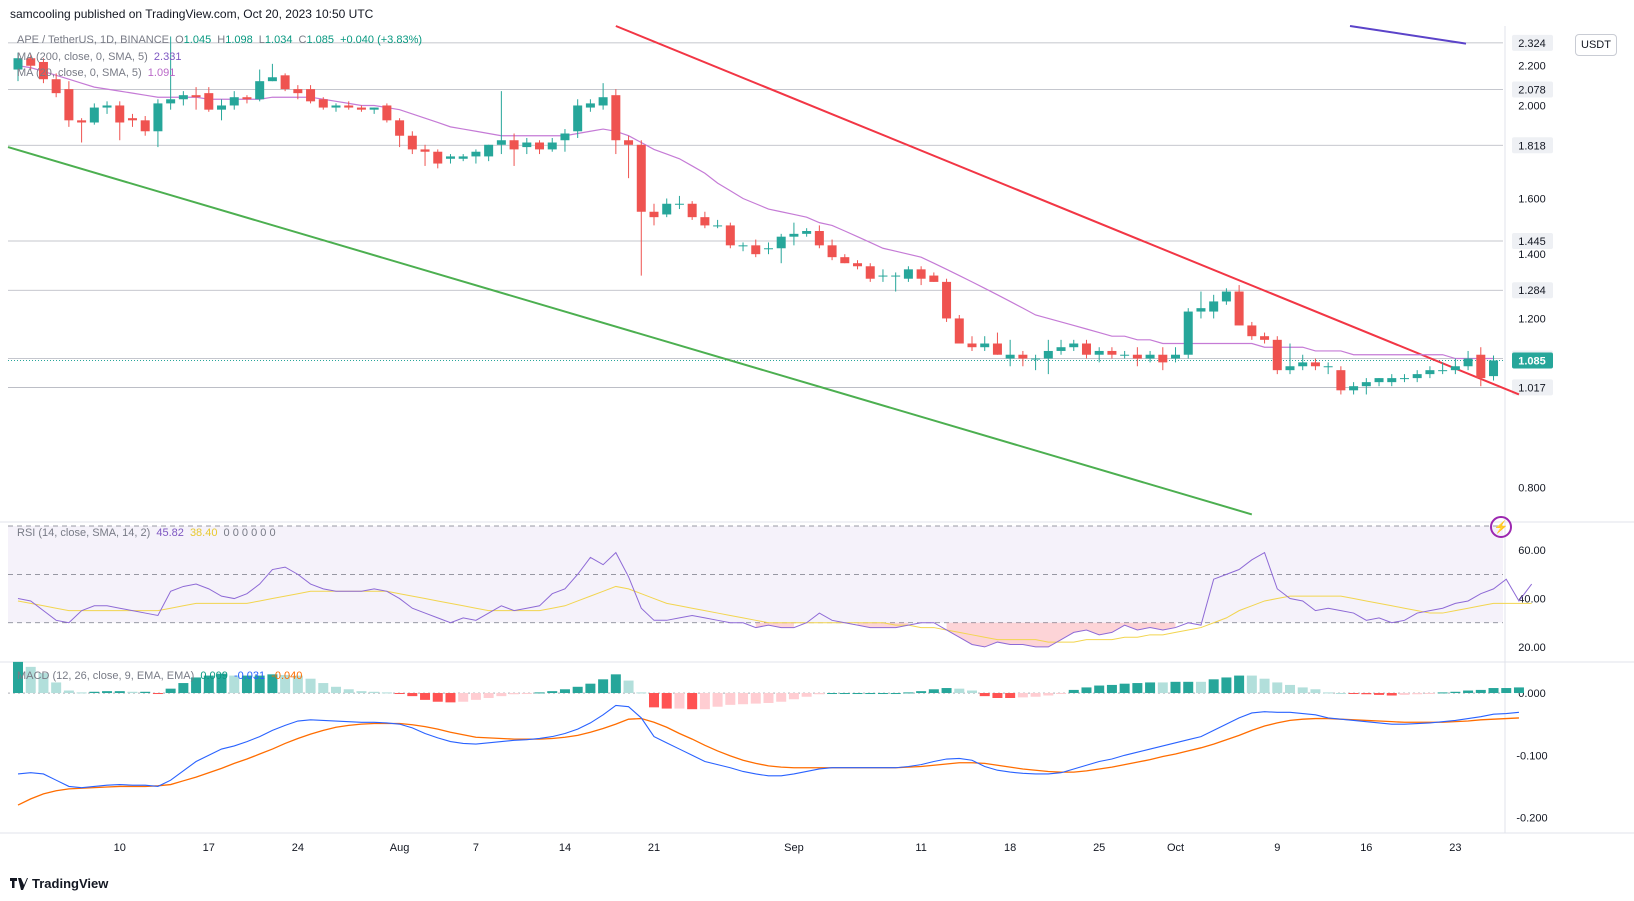  Describe the element at coordinates (214, 676) in the screenshot. I see `macd-hist-value: 0.009` at that location.